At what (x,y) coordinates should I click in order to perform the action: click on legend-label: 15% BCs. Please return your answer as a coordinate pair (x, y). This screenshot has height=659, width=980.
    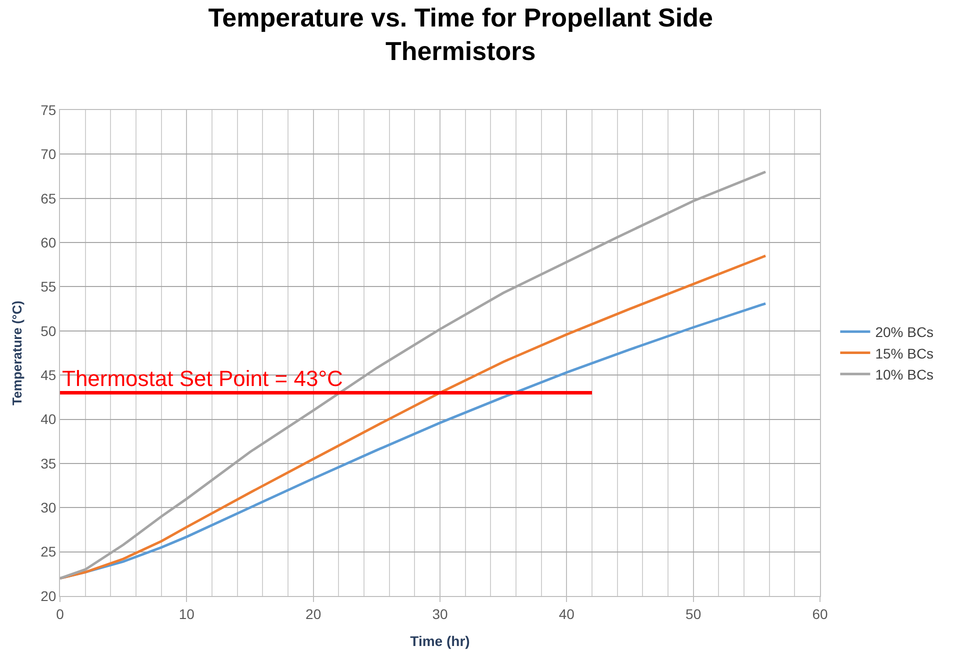
    Looking at the image, I should click on (904, 353).